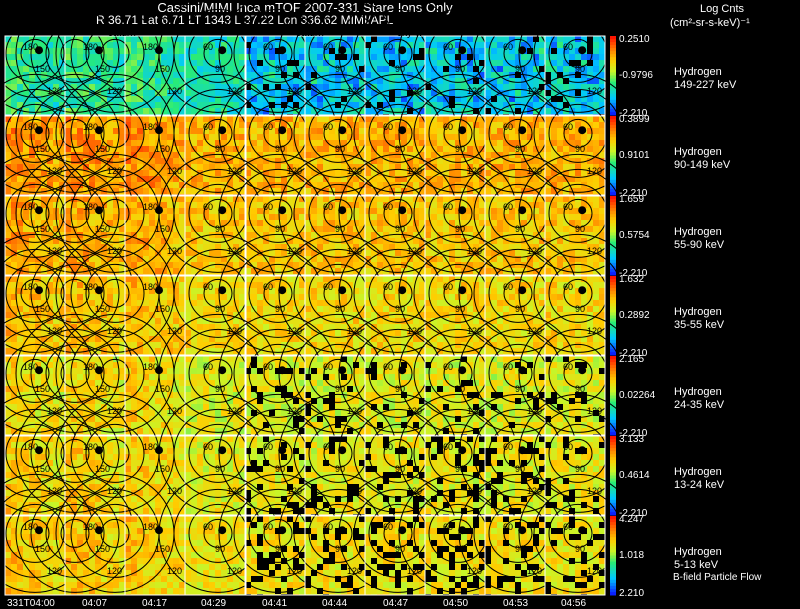 The height and width of the screenshot is (609, 800). Describe the element at coordinates (47, 58) in the screenshot. I see `panel-0-frame-0: 180 150 120` at that location.